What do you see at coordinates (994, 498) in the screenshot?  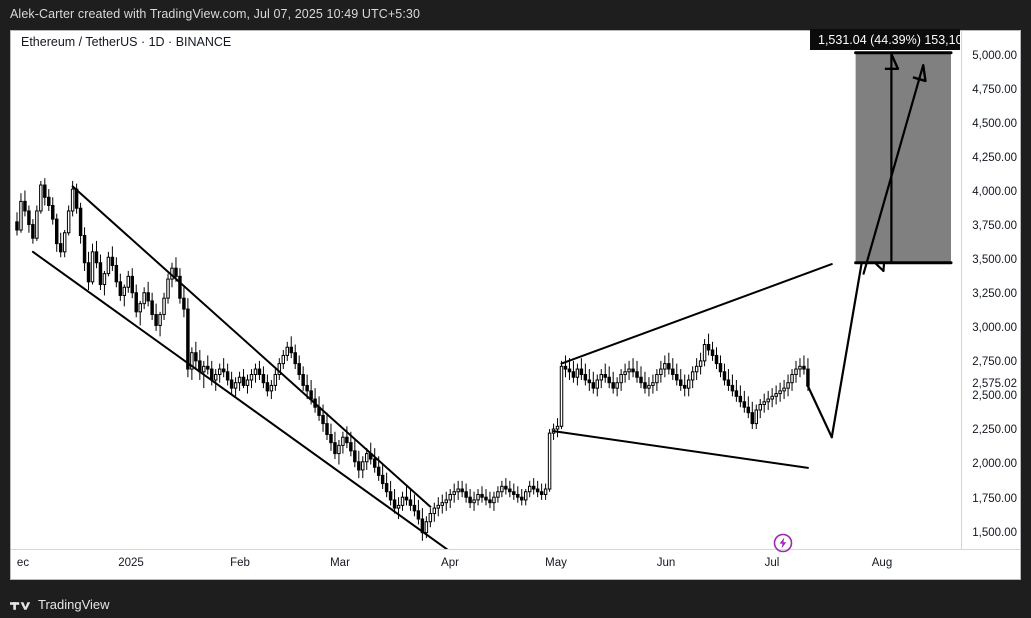 I see `price-tick: 1,750.00` at bounding box center [994, 498].